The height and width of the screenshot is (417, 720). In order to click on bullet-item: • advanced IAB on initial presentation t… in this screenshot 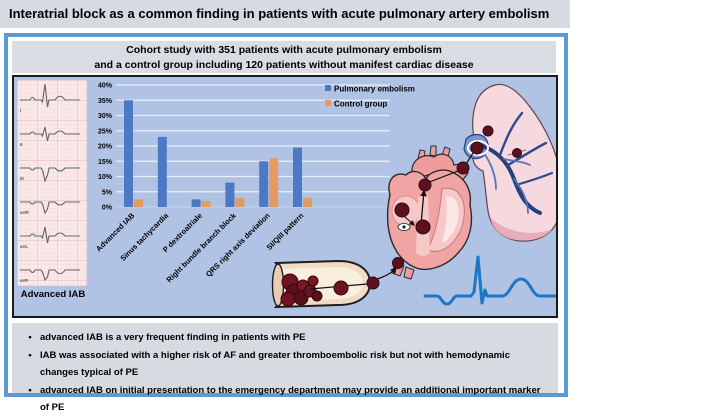, I will do `click(283, 399)`.